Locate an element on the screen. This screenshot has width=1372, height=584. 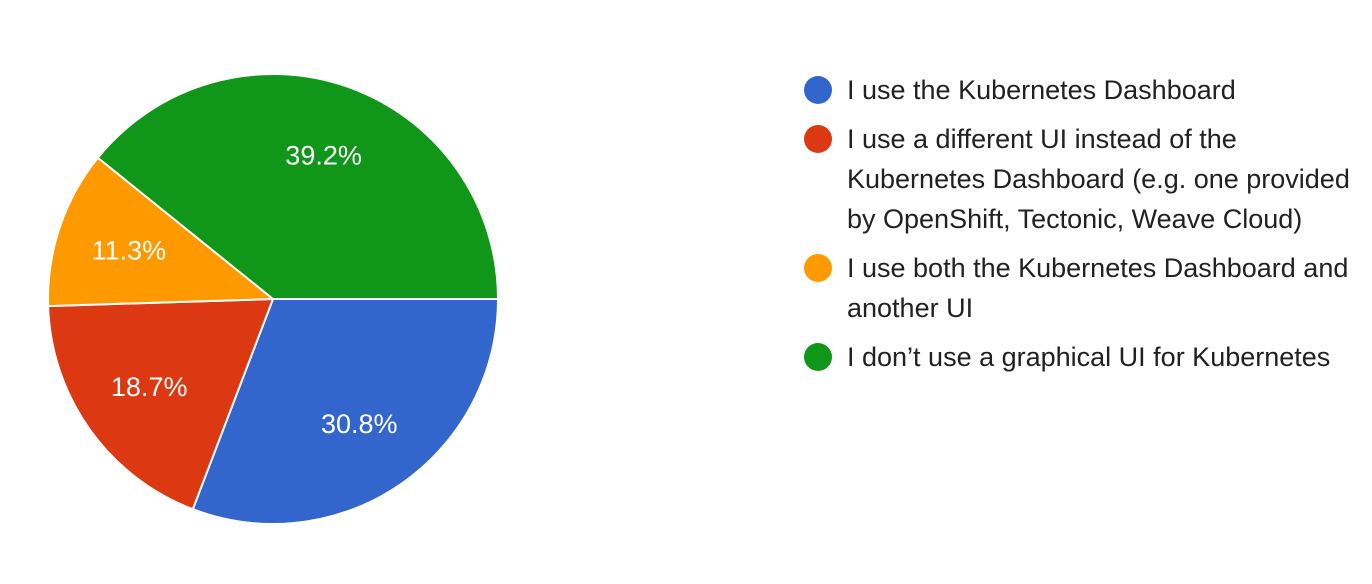
pie-slice-label-both-uis: 11.3% is located at coordinates (129, 251).